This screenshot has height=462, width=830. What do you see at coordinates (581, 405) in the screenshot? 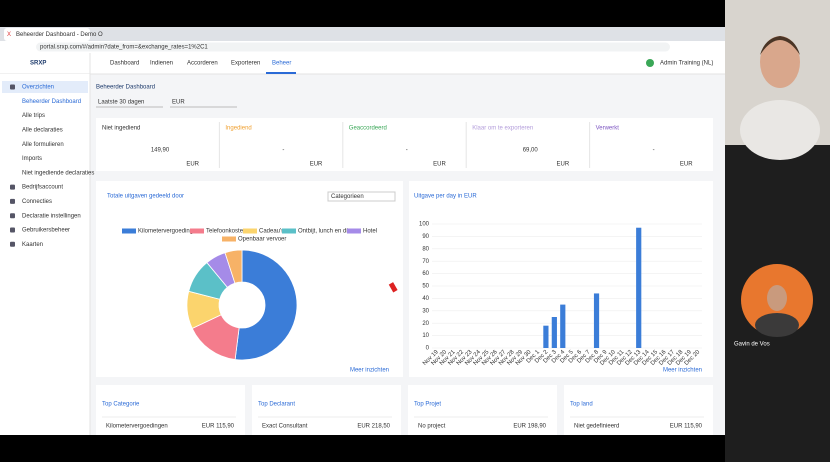
I see `top-card-title: Top land` at bounding box center [581, 405].